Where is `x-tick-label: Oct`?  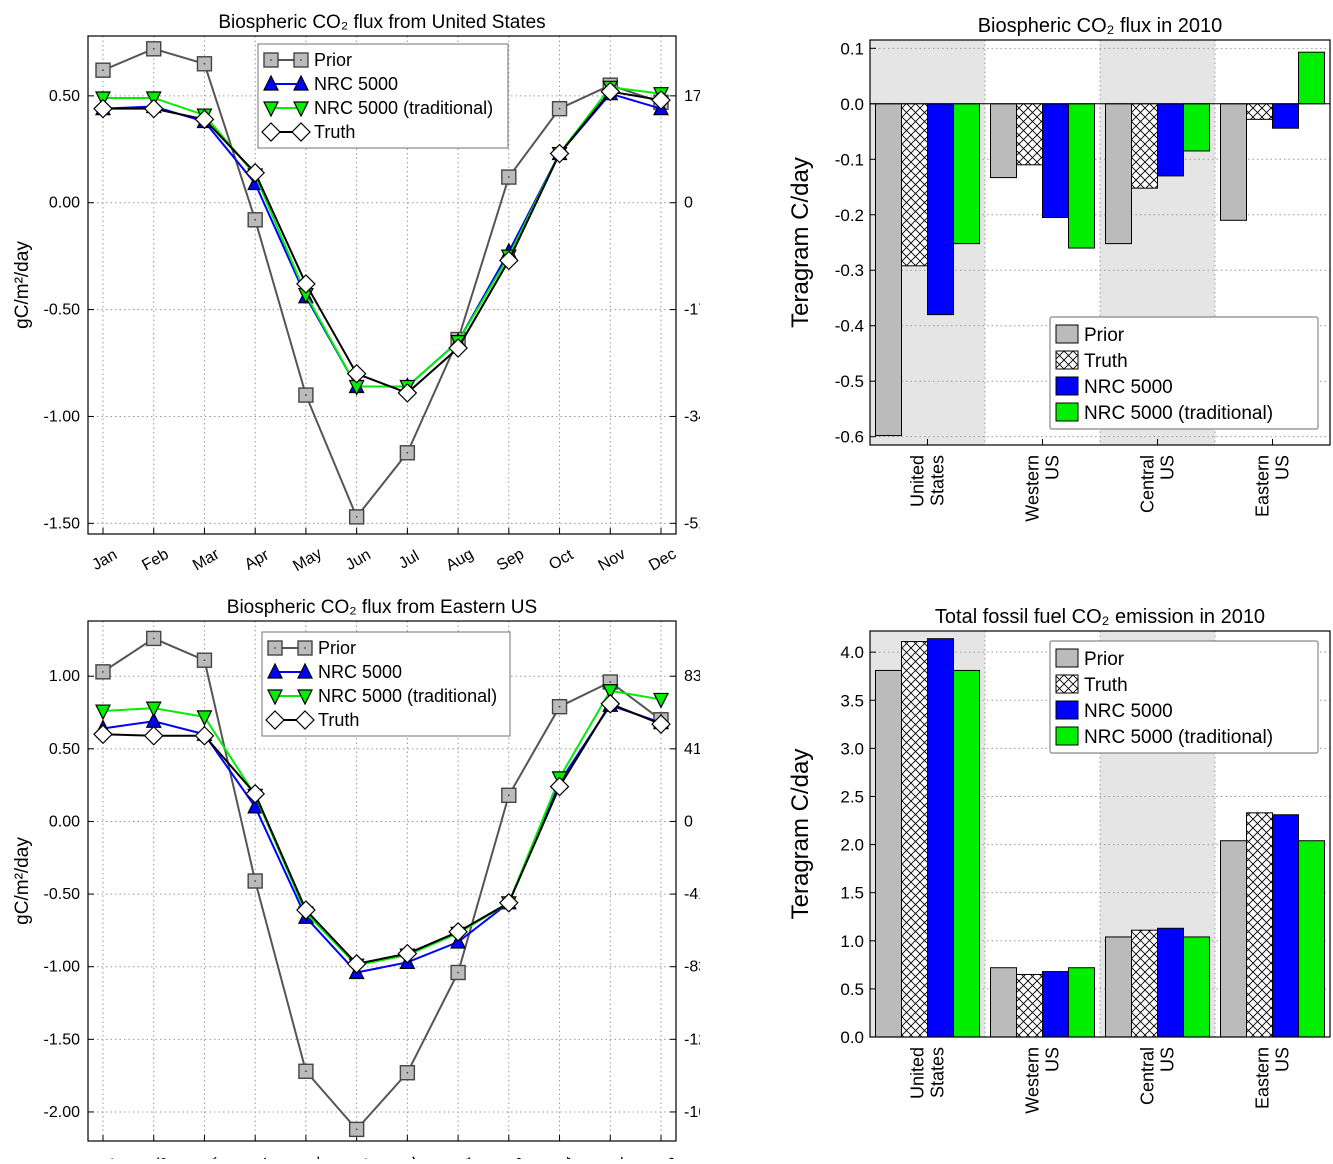 x-tick-label: Oct is located at coordinates (561, 1156).